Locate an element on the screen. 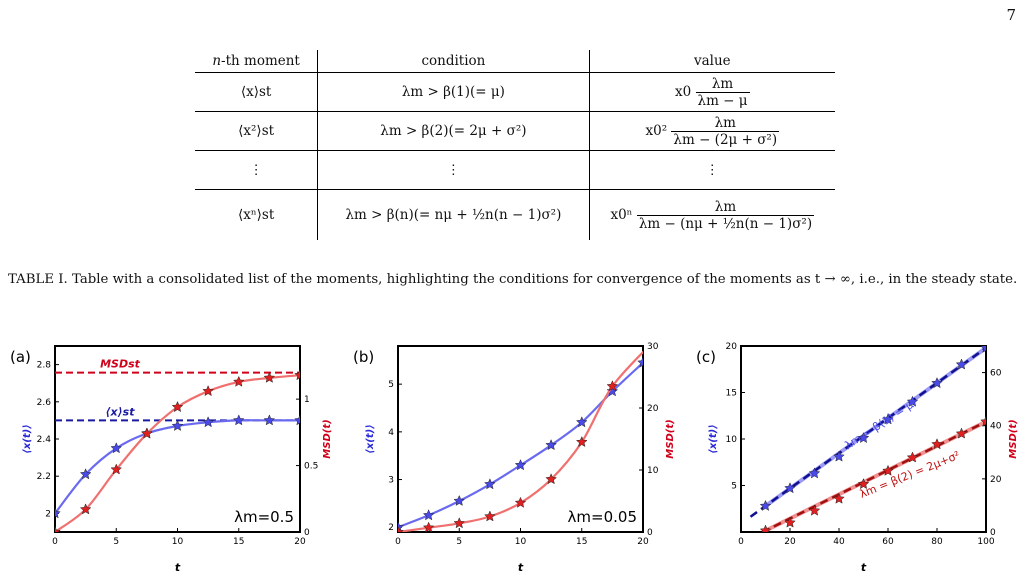 The image size is (1028, 578). x-tick-label: 80 is located at coordinates (937, 542).